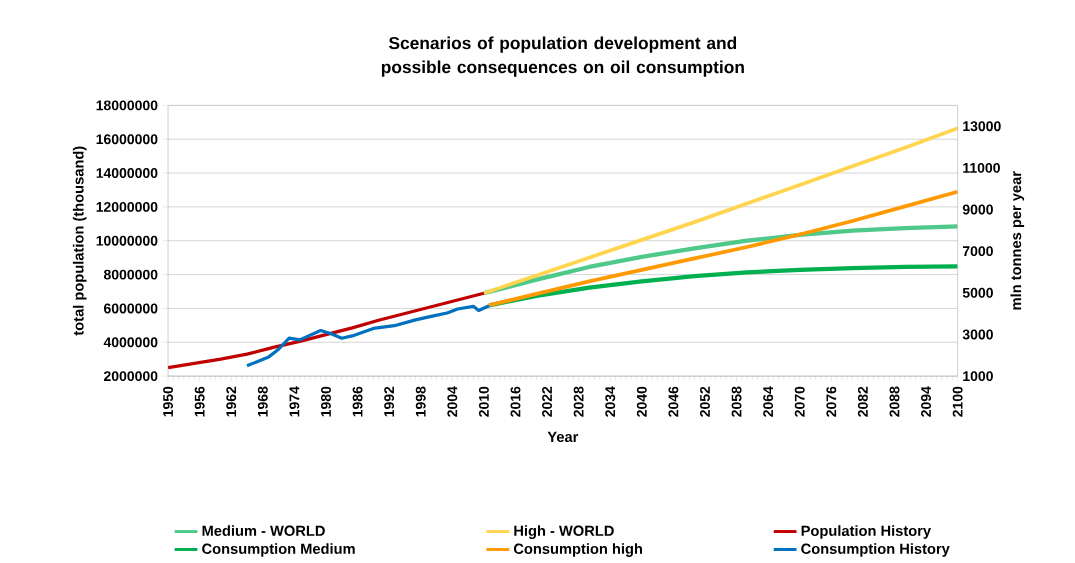  I want to click on legend-label: Consumption History, so click(875, 550).